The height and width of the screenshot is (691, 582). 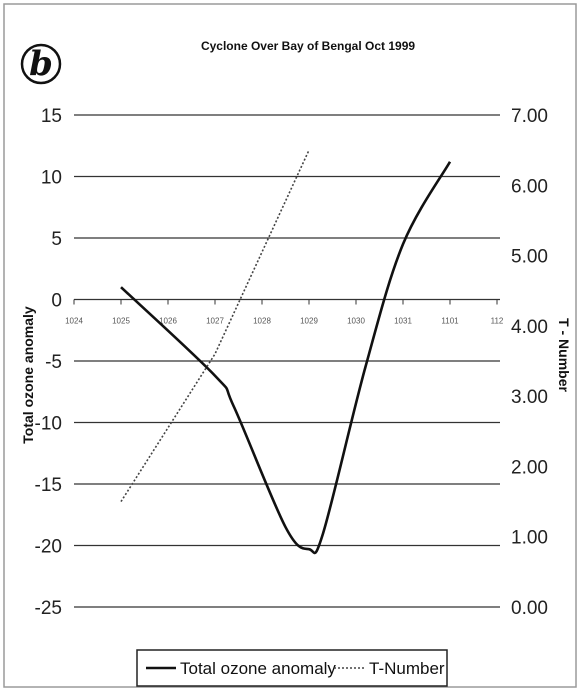 I want to click on y2-tick-label: 4.00, so click(x=529, y=327).